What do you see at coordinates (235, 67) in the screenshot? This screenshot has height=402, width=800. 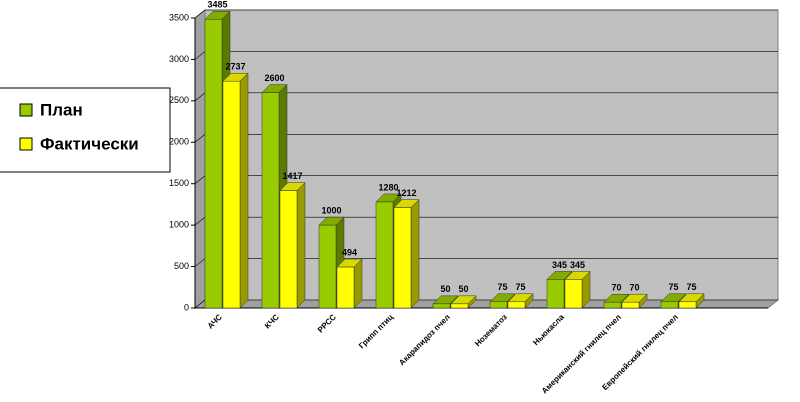 I see `value-label: 2737` at bounding box center [235, 67].